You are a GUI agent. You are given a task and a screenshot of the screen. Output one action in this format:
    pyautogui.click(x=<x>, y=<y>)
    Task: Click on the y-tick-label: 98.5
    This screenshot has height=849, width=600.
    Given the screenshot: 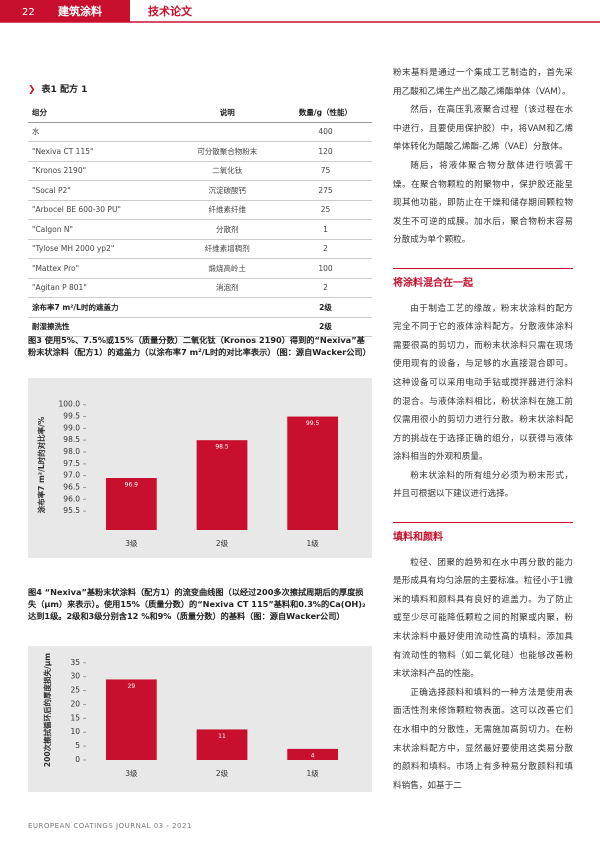 What is the action you would take?
    pyautogui.click(x=71, y=439)
    